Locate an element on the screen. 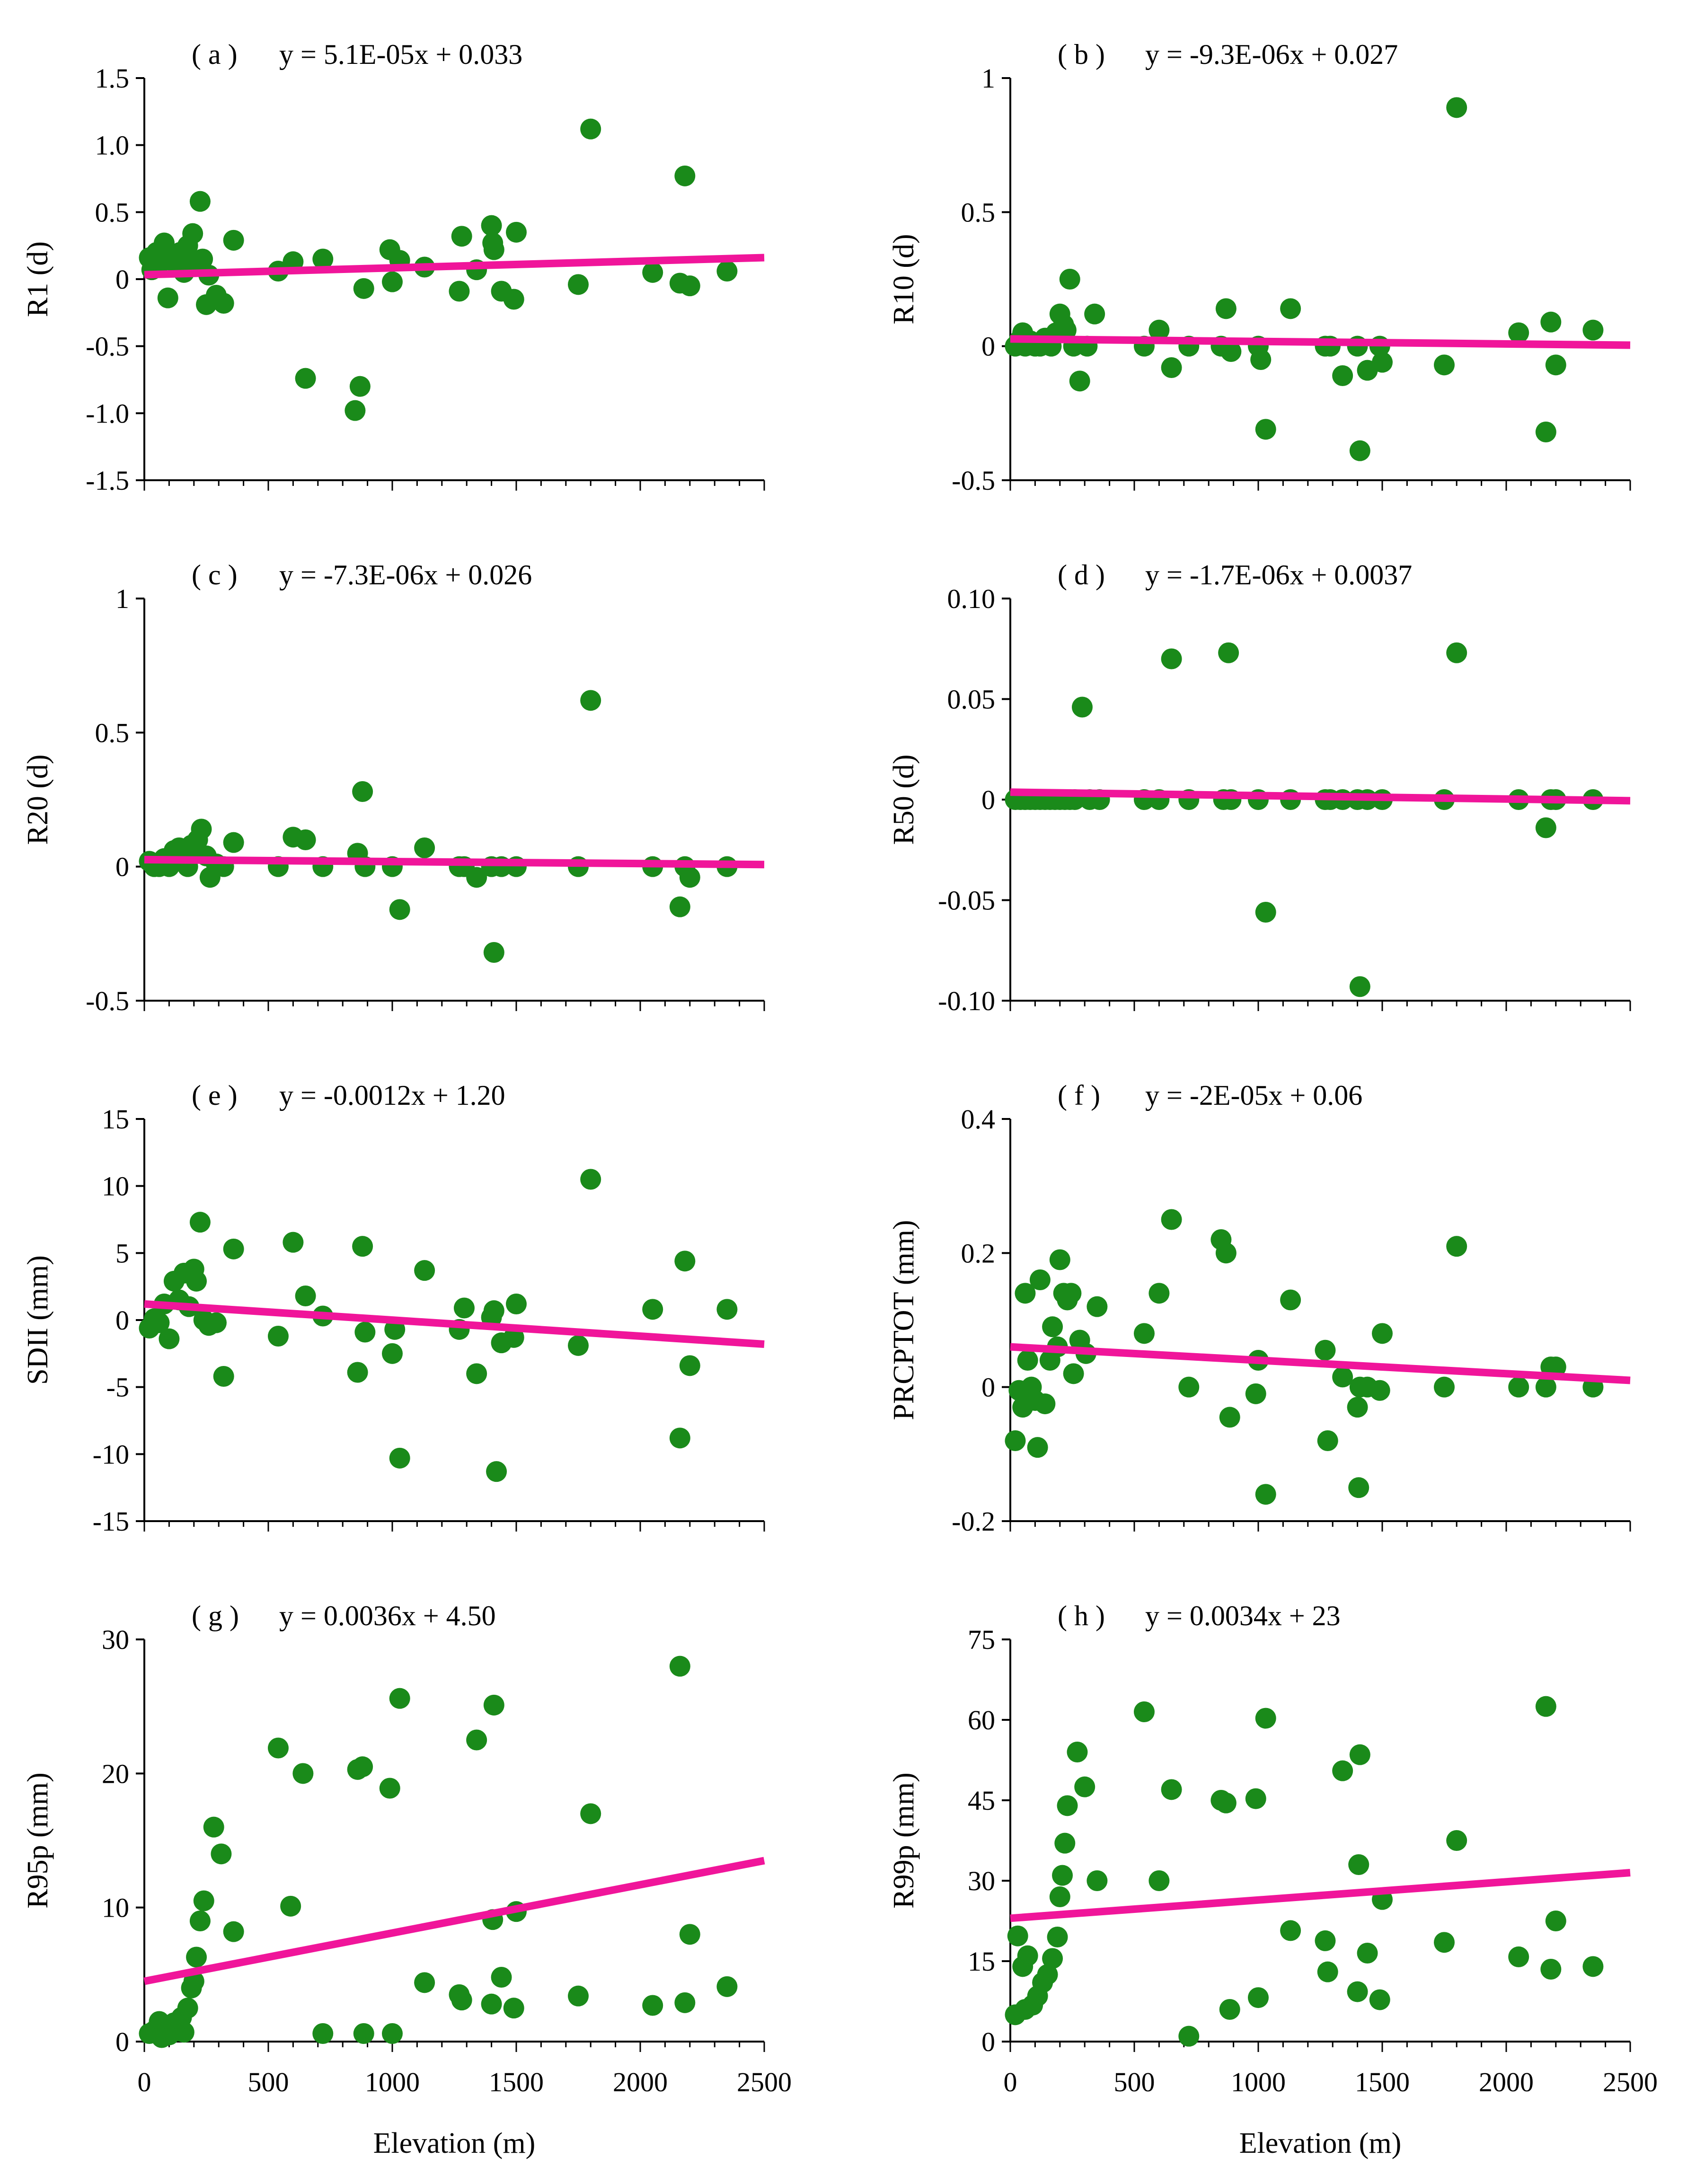 This screenshot has width=1696, height=2184. y-tick-label: 15 is located at coordinates (981, 1962).